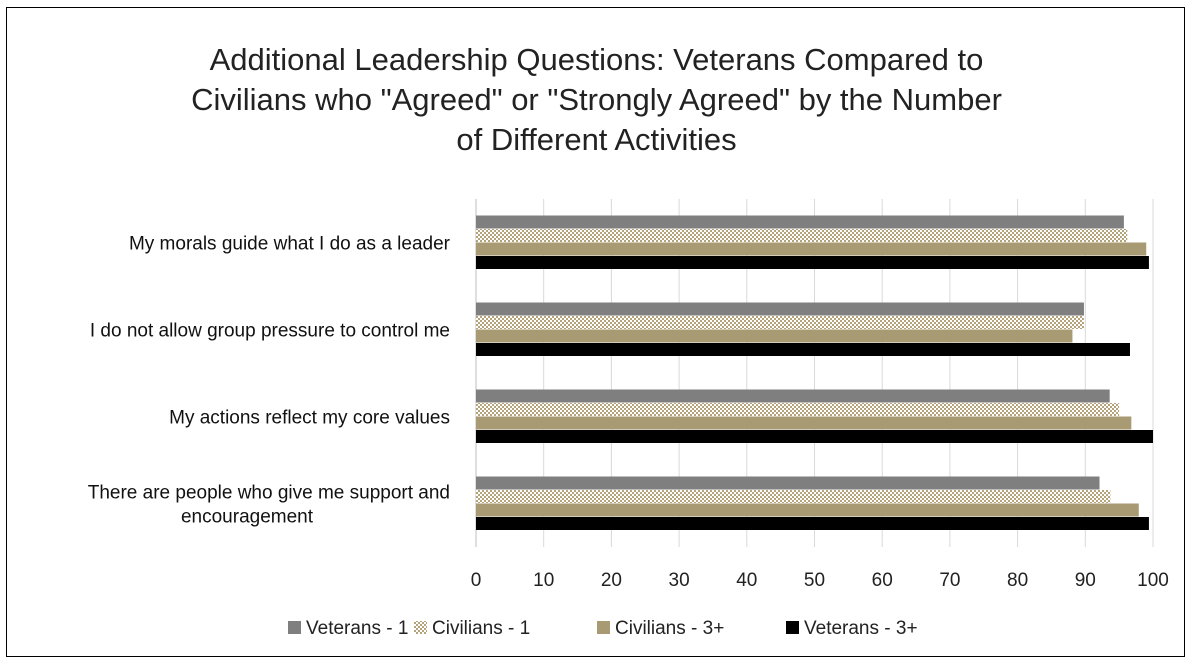  I want to click on category-label: encouragement, so click(247, 517).